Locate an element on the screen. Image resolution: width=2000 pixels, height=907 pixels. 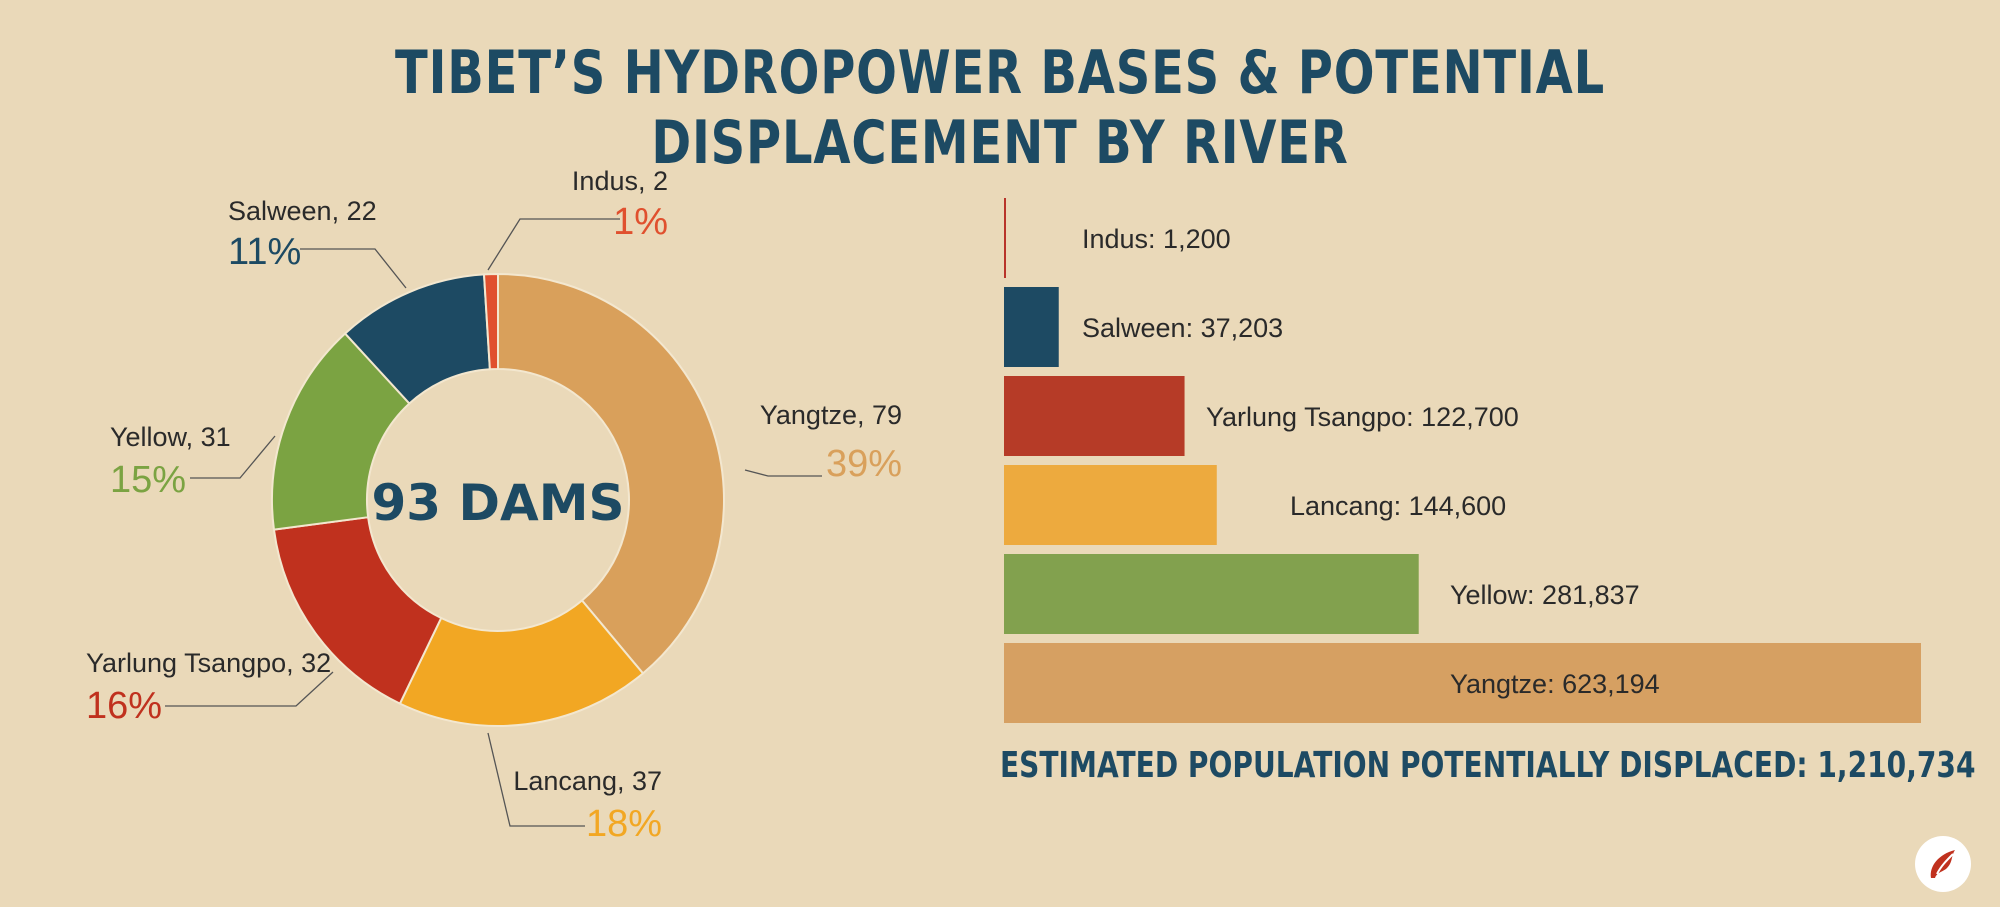
bar-yarlung-tsangpo is located at coordinates (1094, 416).